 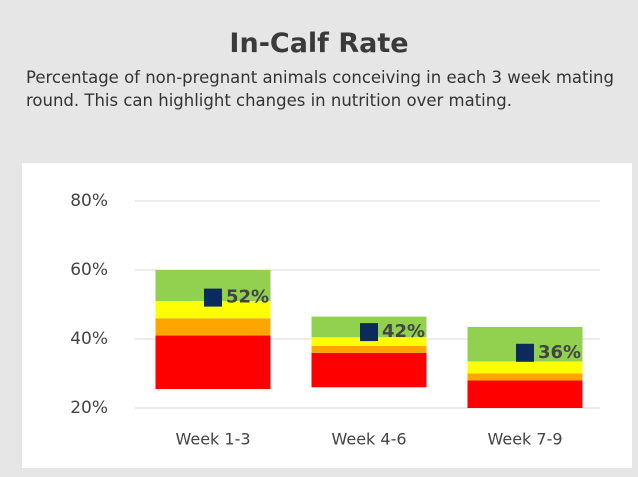 I want to click on y-tick-label: 20%, so click(x=89, y=408).